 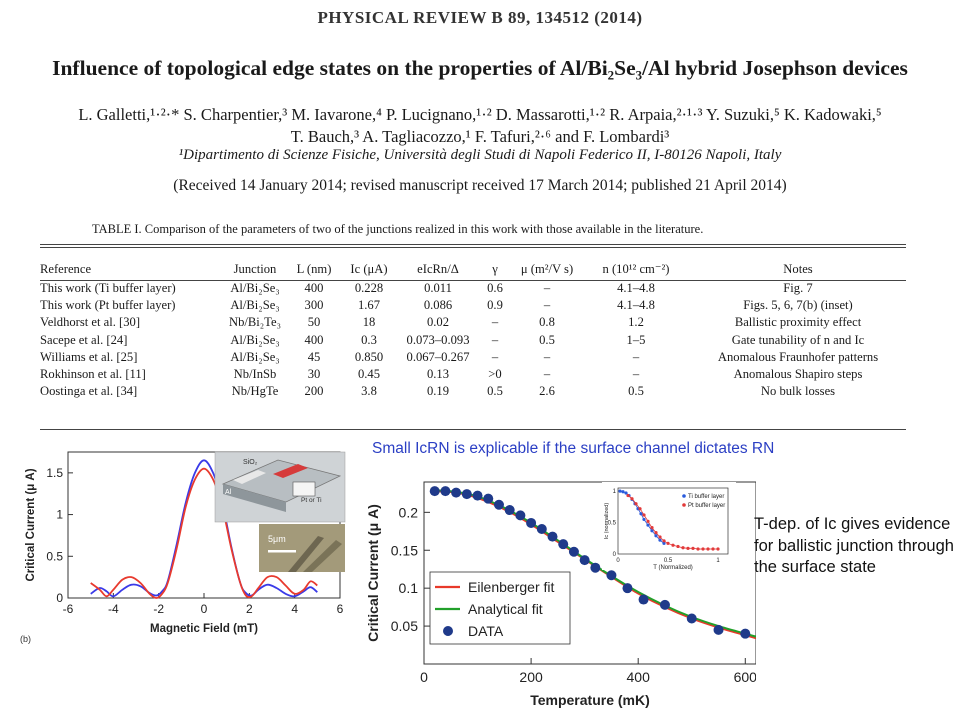 I want to click on device-photo-inset: SiO₂ Al Pt or Ti, so click(x=280, y=487).